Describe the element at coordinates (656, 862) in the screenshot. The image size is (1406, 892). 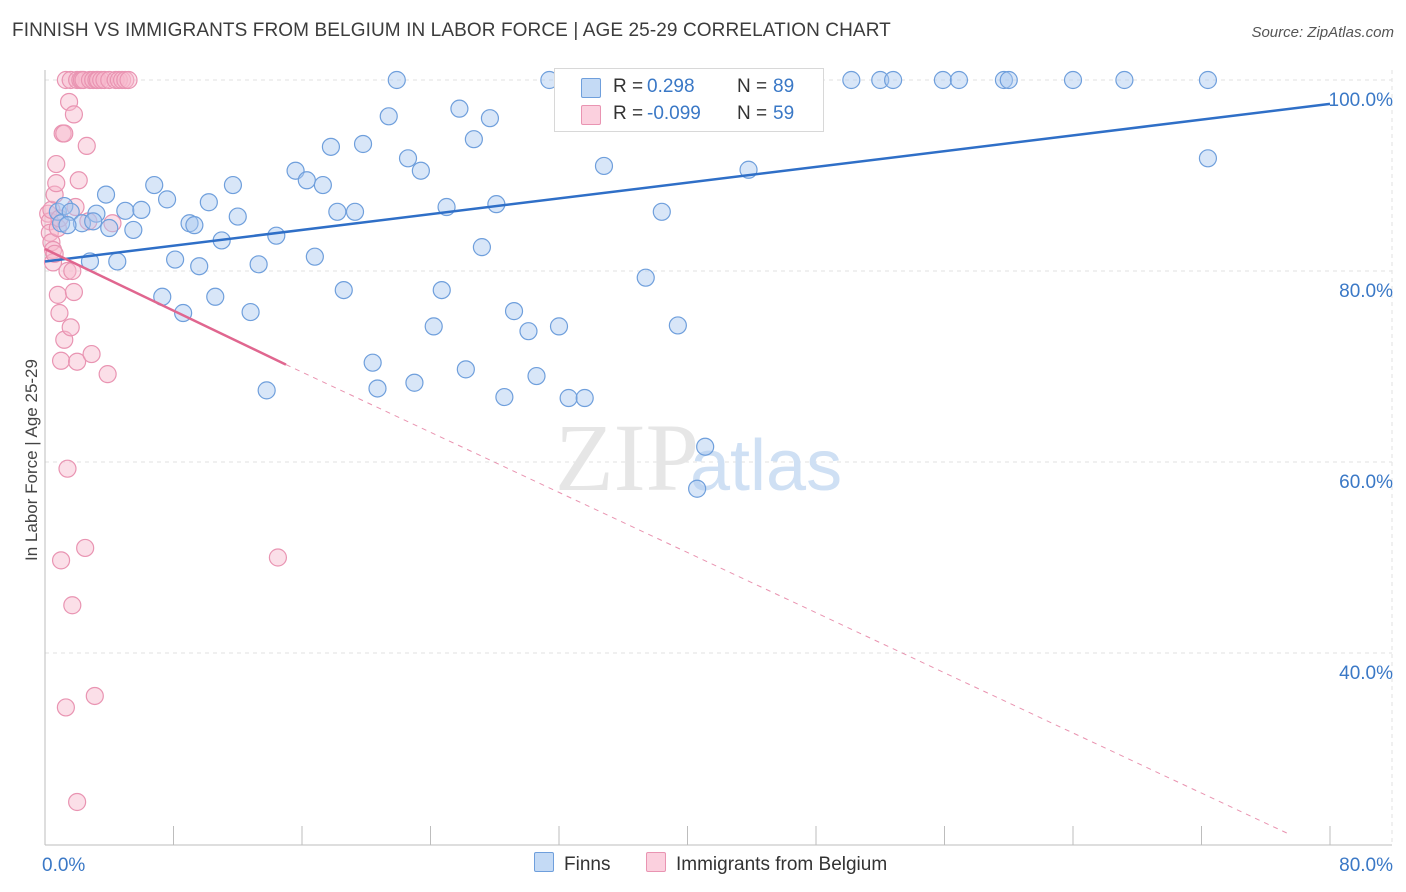
I see `belgium-legend-swatch` at that location.